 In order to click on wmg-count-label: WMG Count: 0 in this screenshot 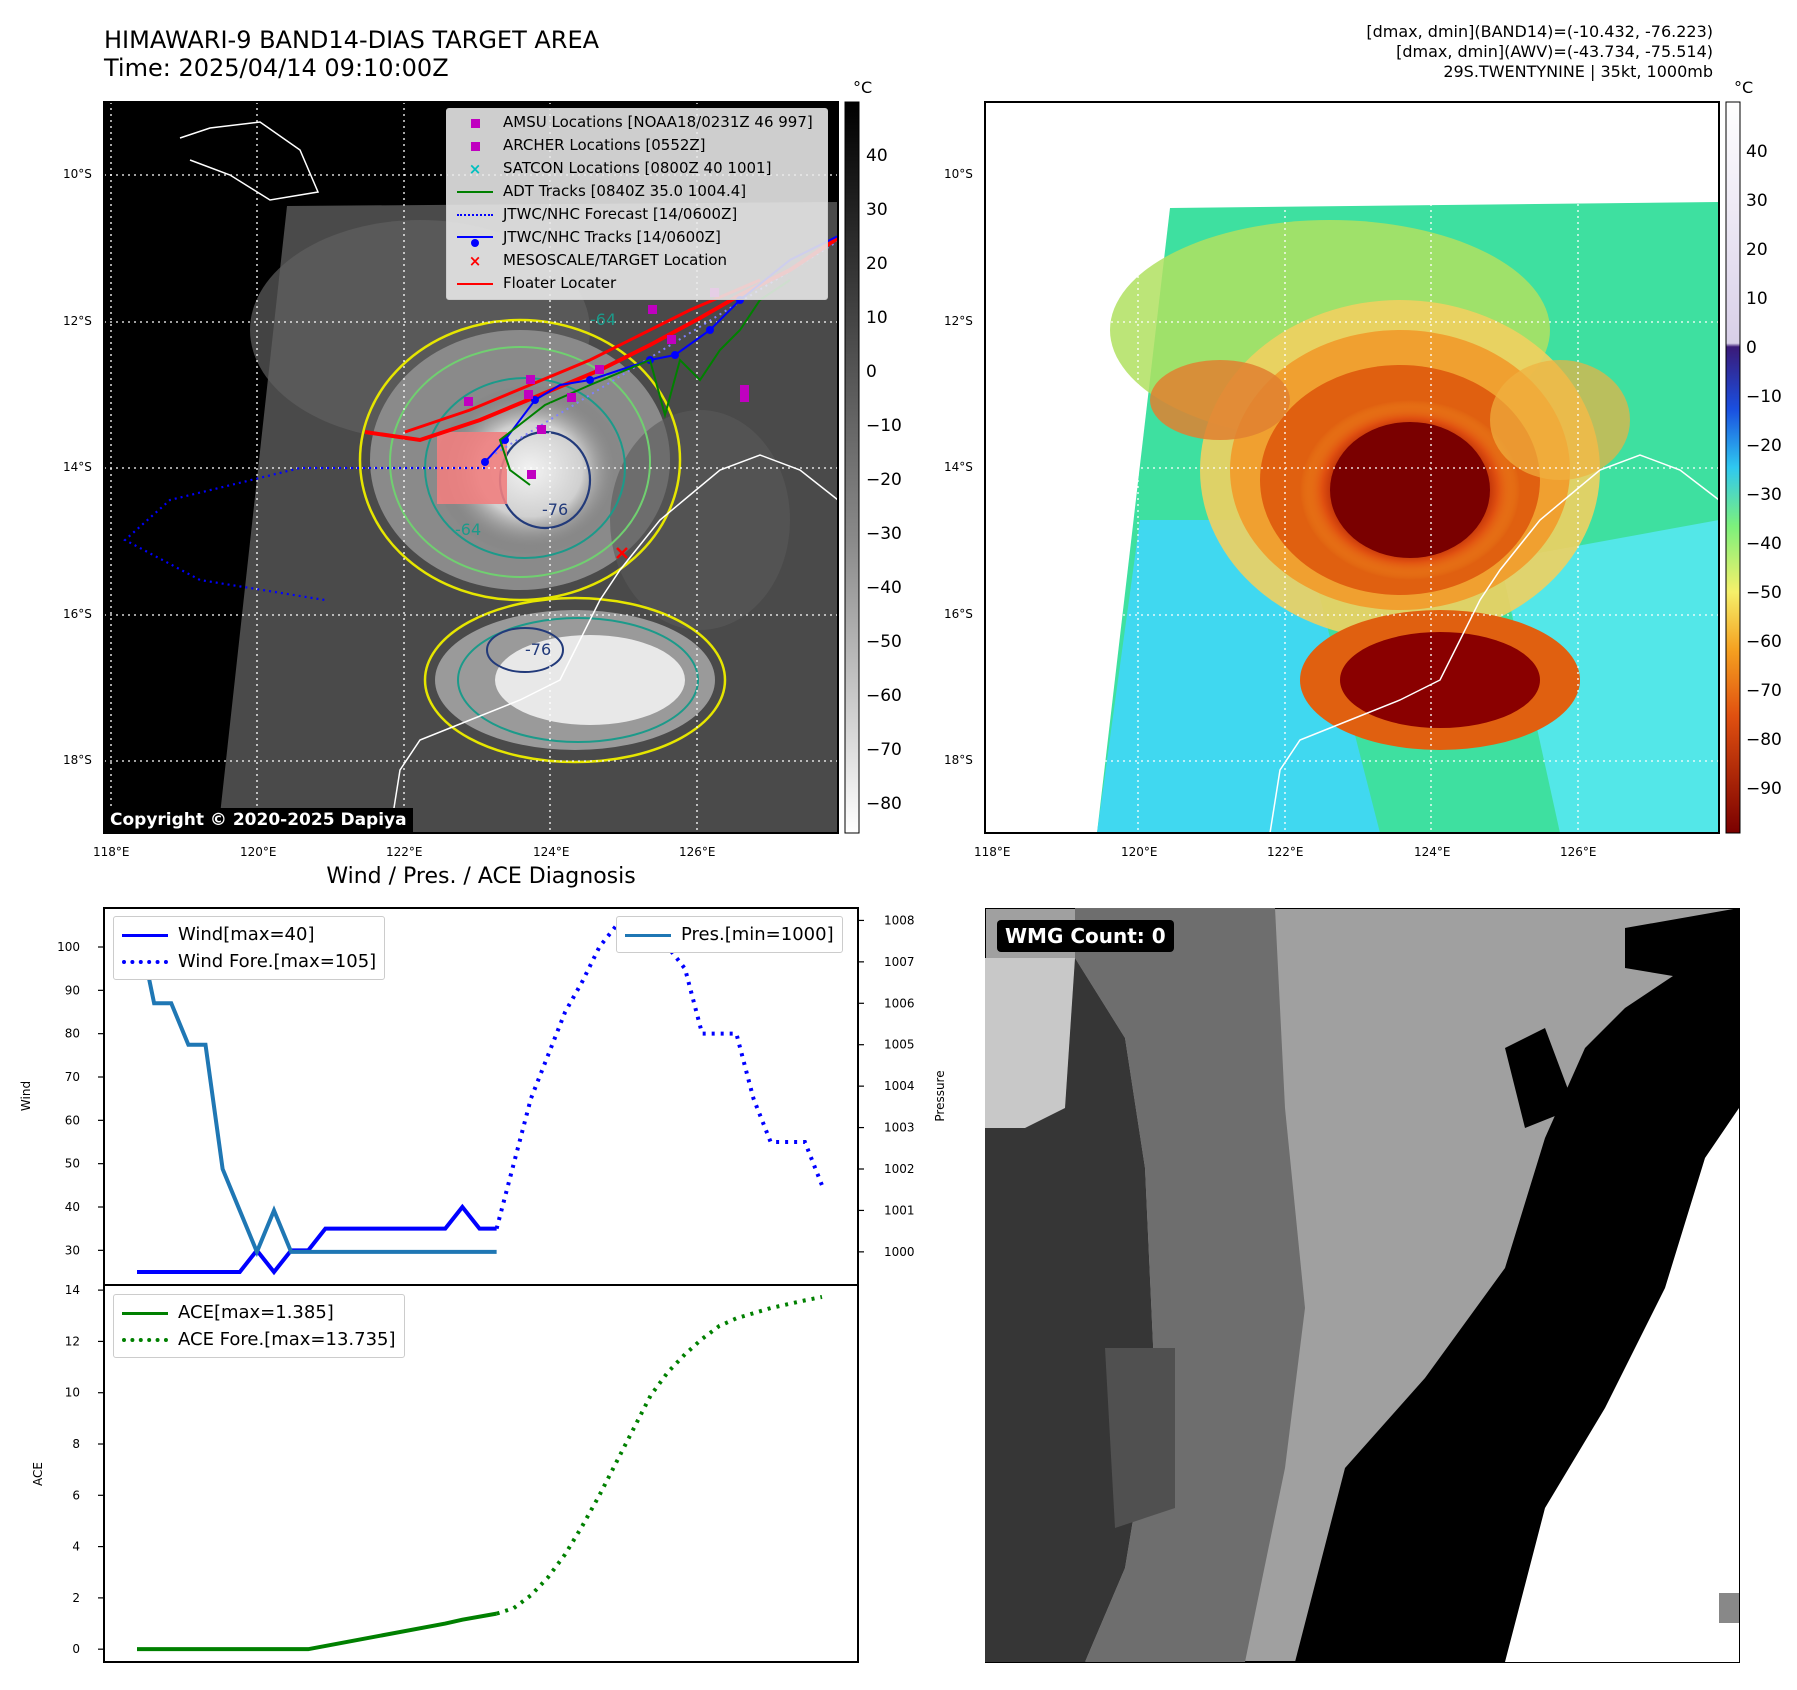, I will do `click(1085, 936)`.